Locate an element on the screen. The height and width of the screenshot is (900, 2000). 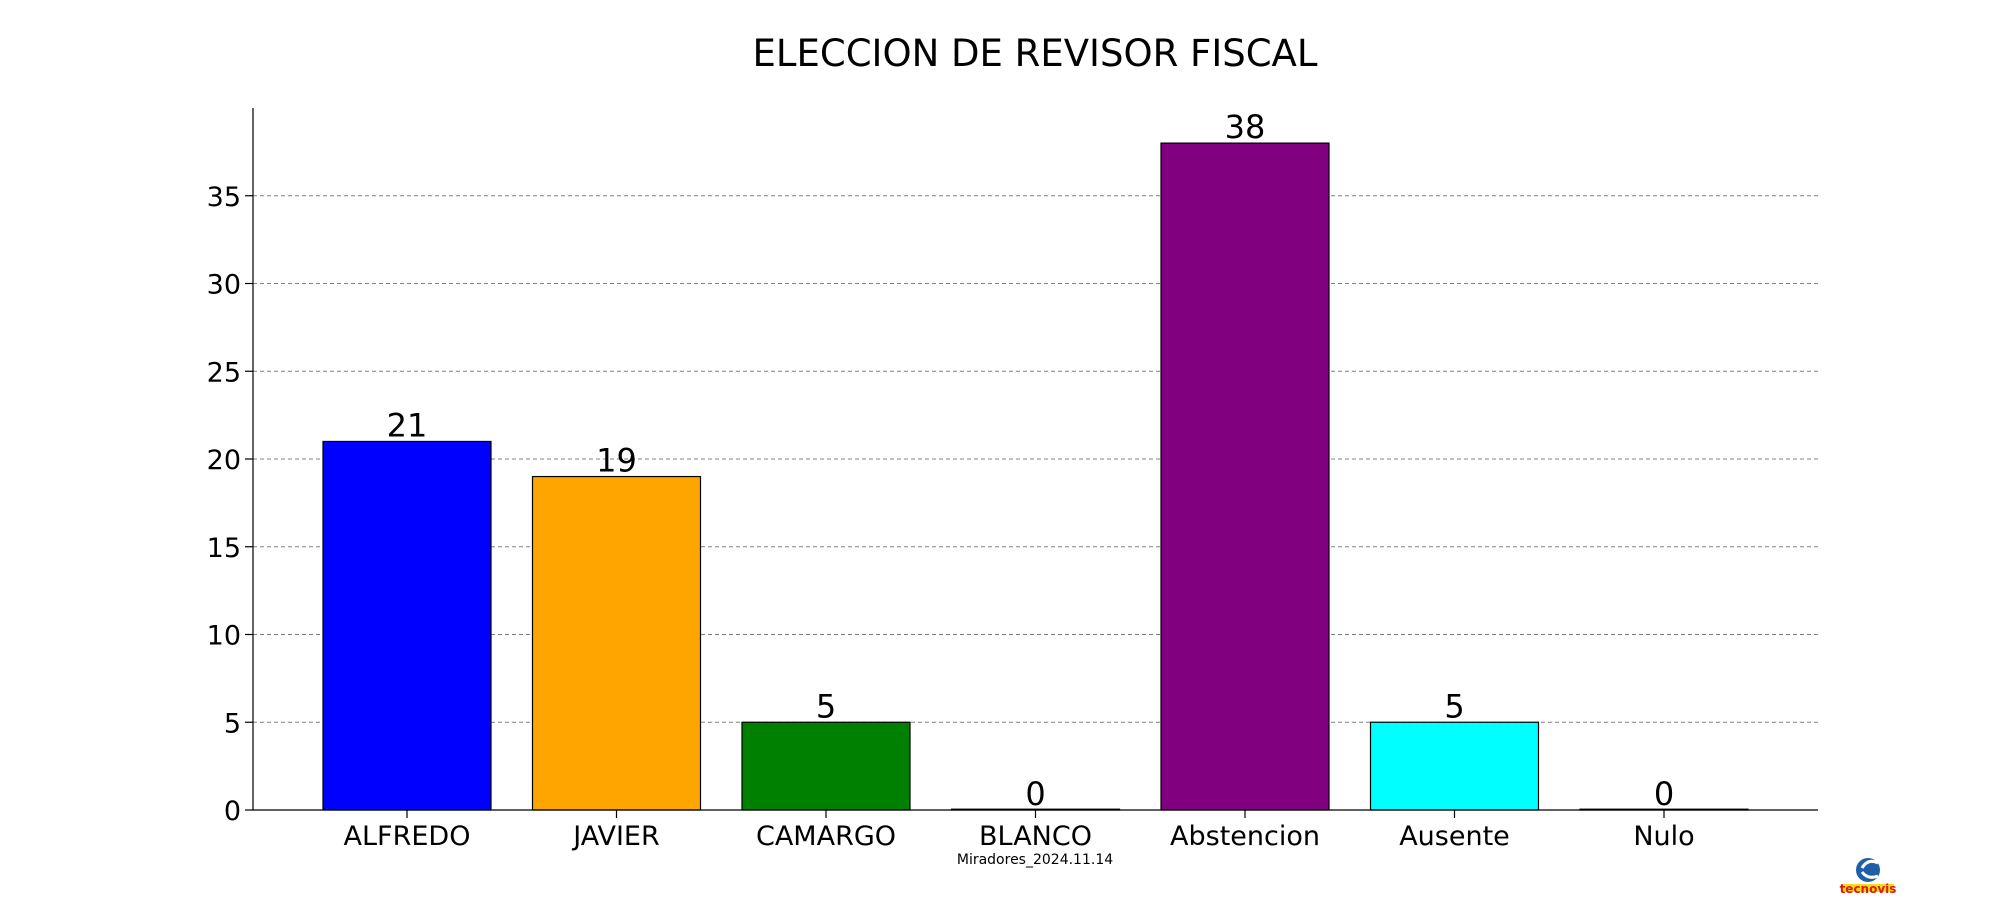
bar-abstencion is located at coordinates (1245, 476).